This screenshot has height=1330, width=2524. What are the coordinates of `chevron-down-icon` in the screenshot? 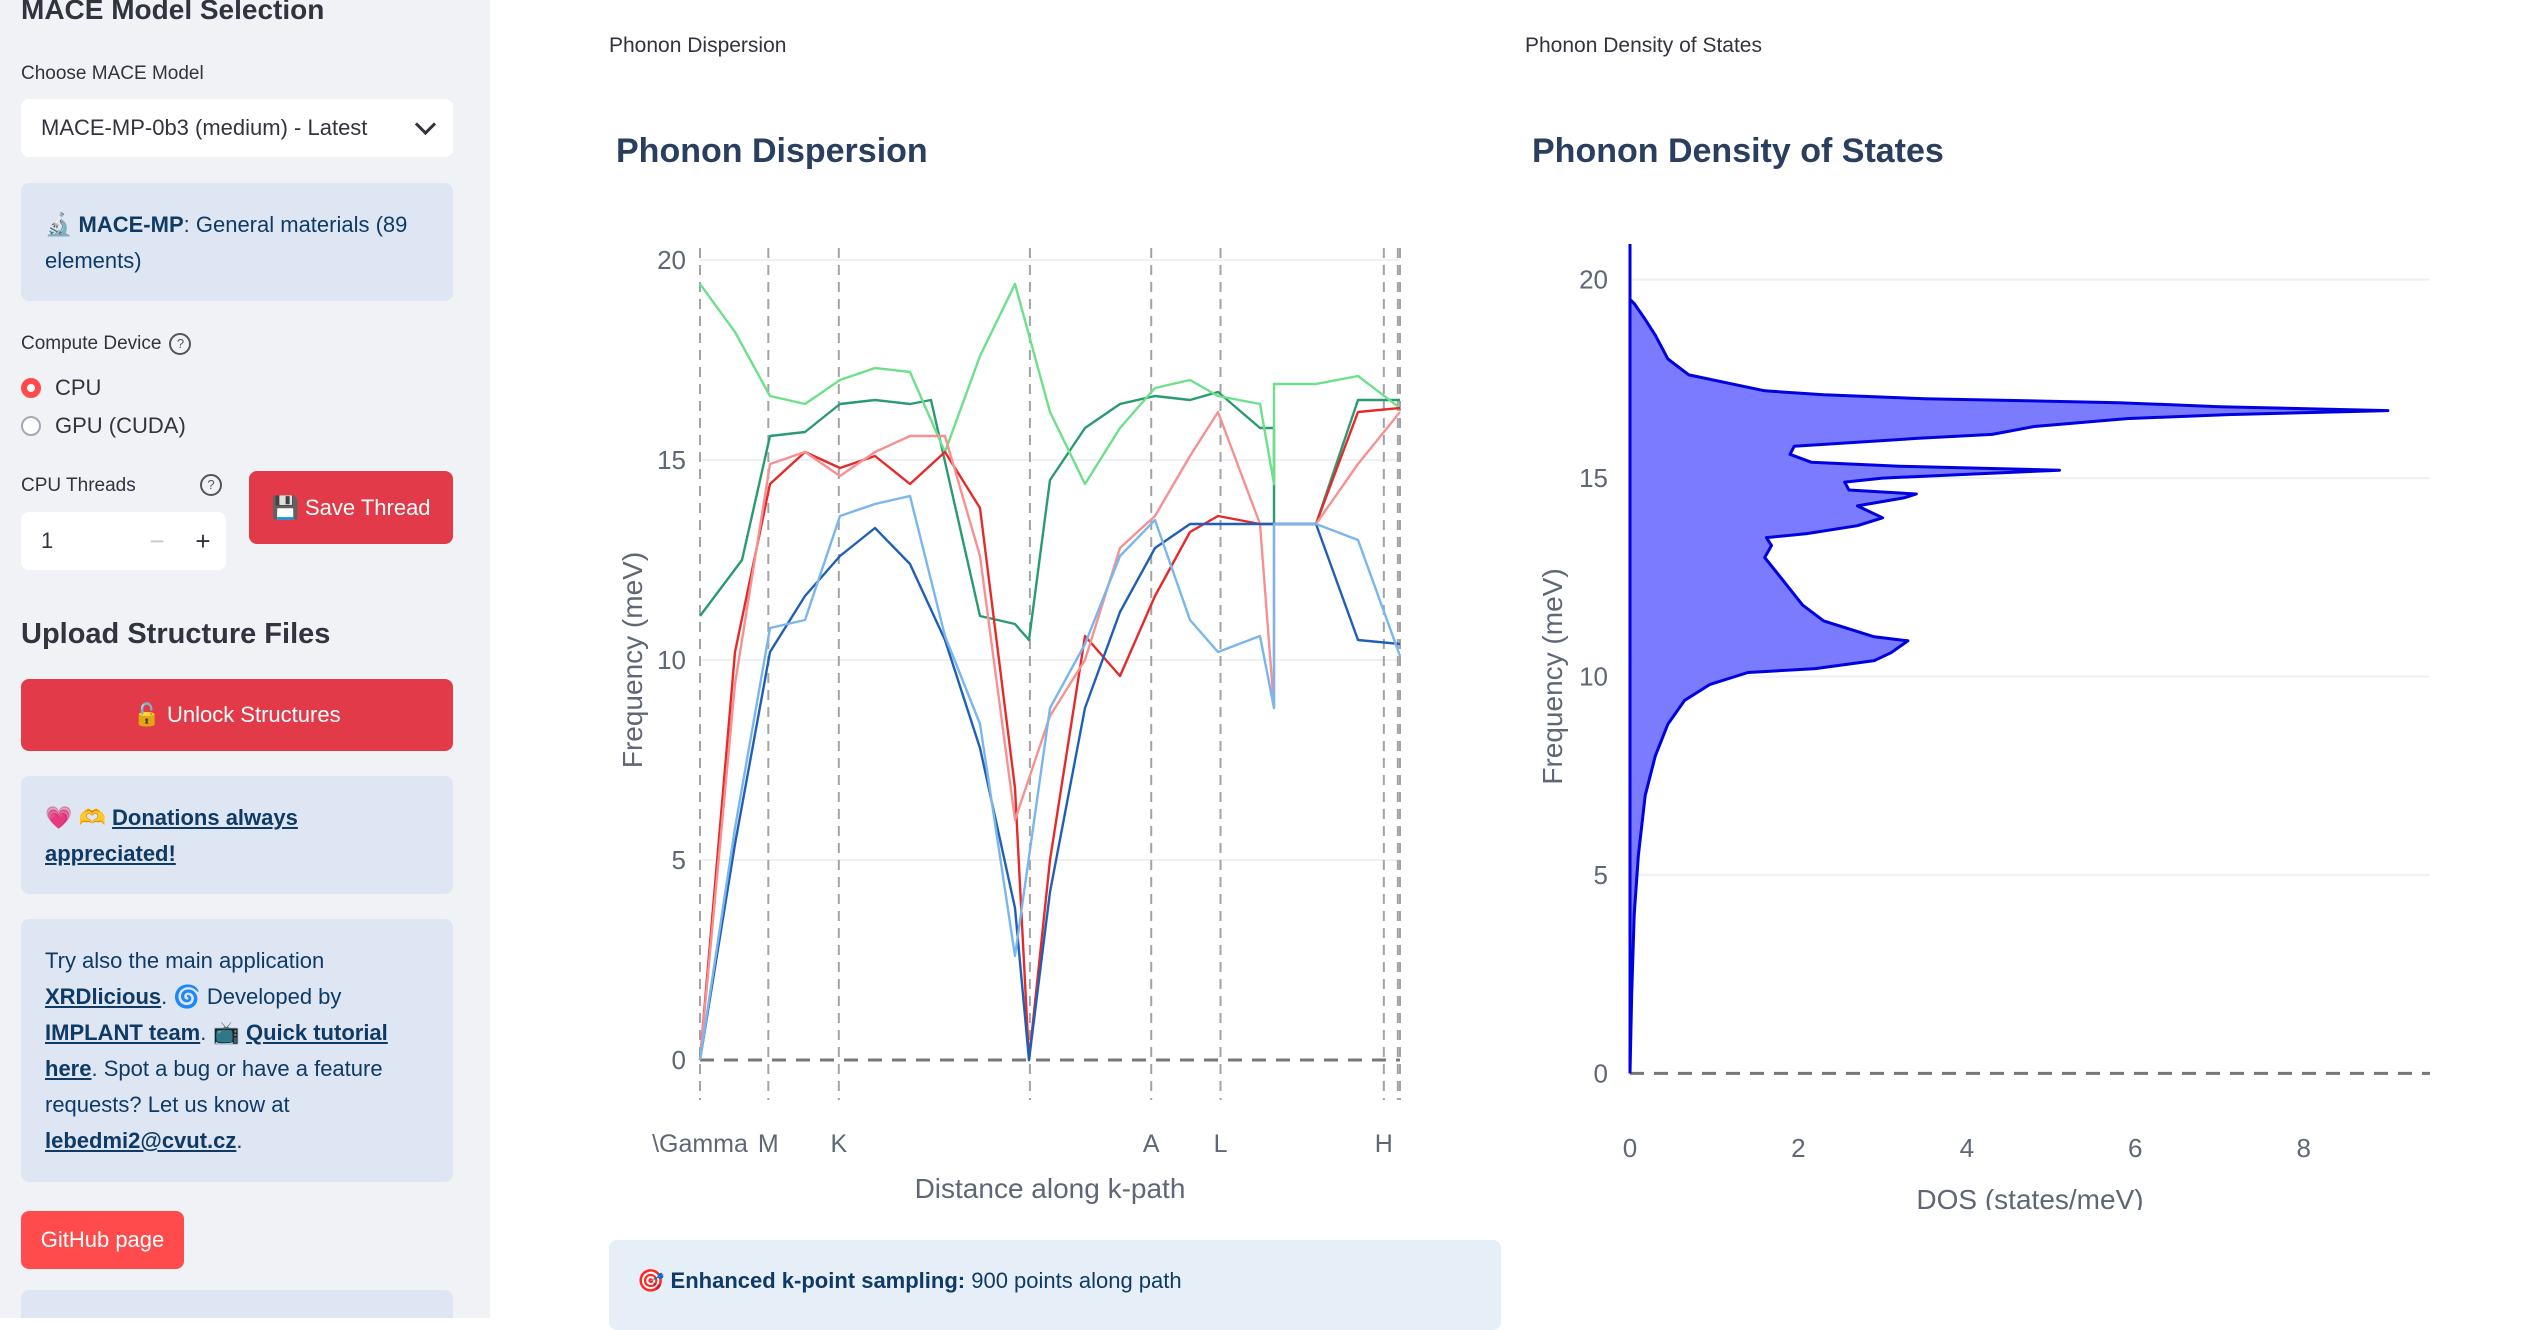 It's located at (425, 124).